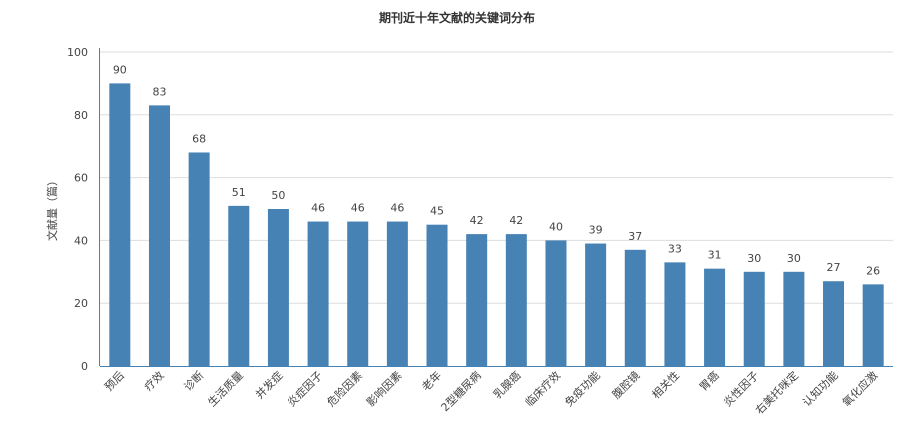 This screenshot has height=440, width=915. What do you see at coordinates (81, 303) in the screenshot?
I see `y-tick-label: 20` at bounding box center [81, 303].